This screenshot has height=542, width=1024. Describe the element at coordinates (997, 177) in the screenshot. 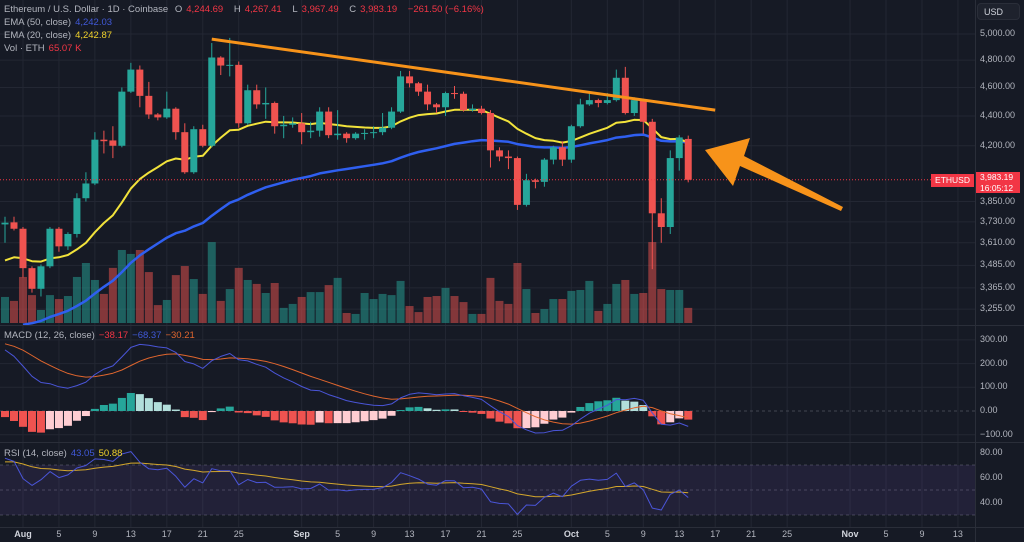

I see `last-price: 3,983.19` at that location.